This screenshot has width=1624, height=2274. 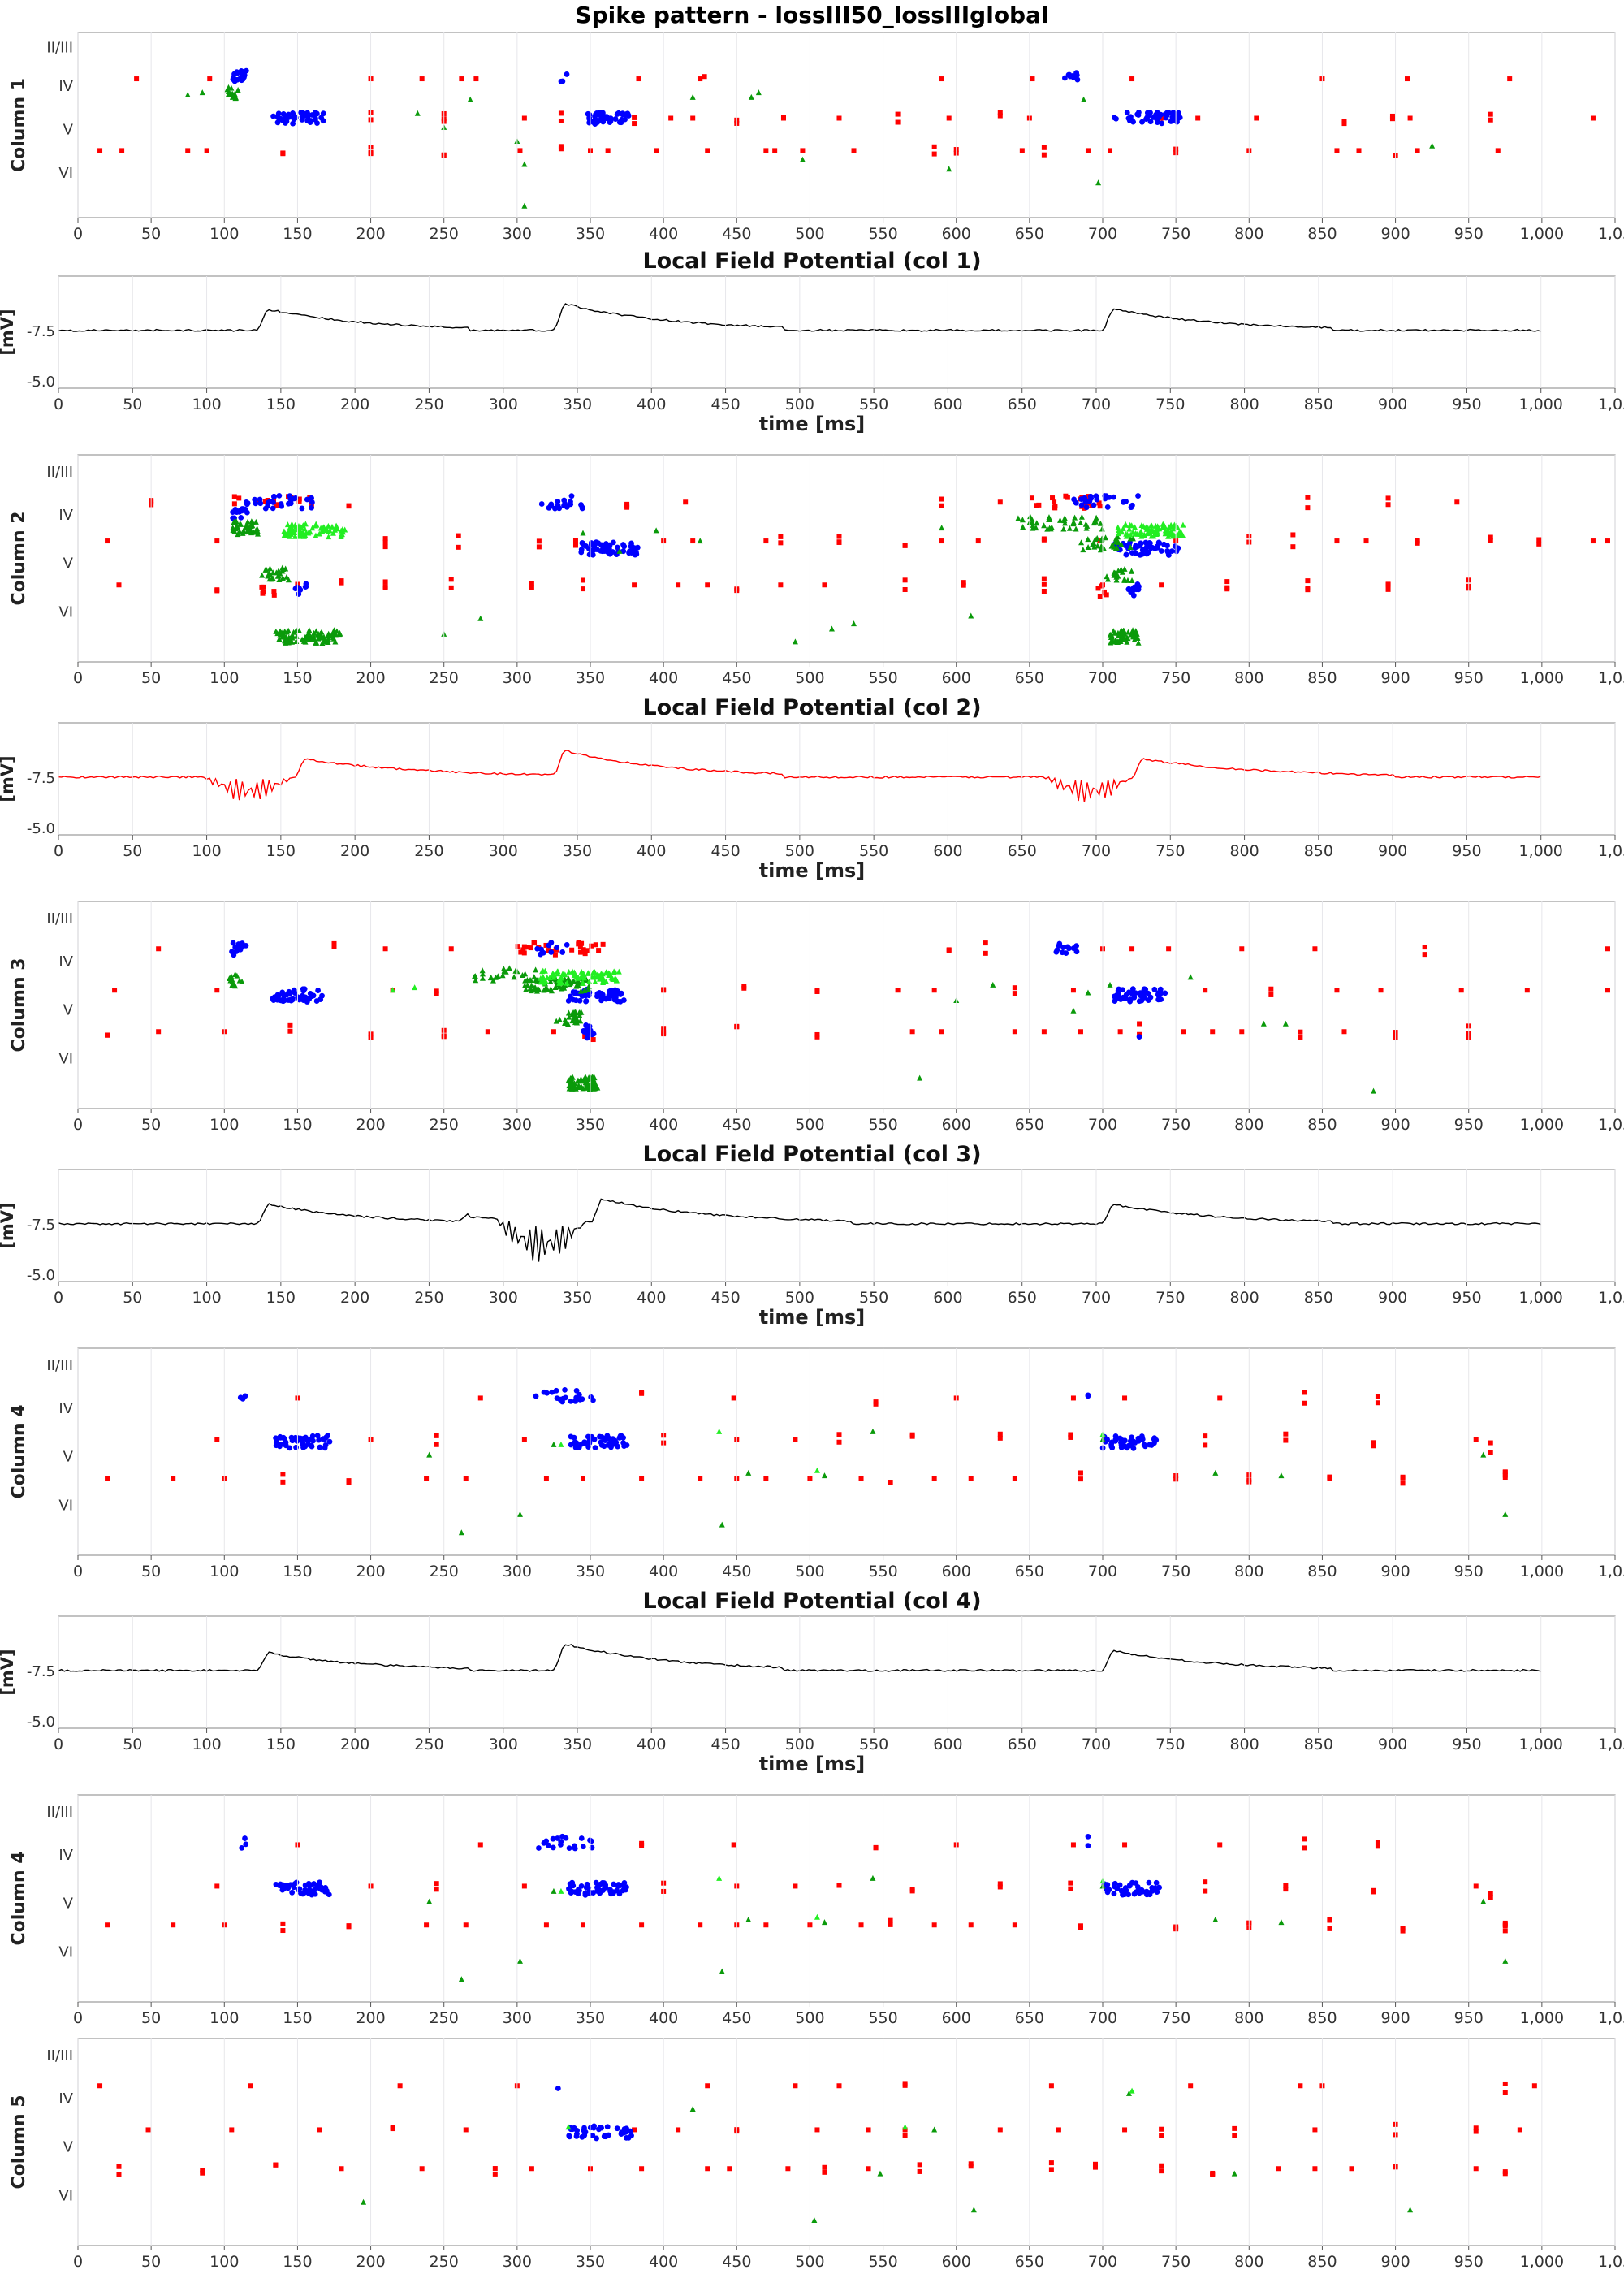 I want to click on x-tick-label: 700, so click(x=1102, y=678).